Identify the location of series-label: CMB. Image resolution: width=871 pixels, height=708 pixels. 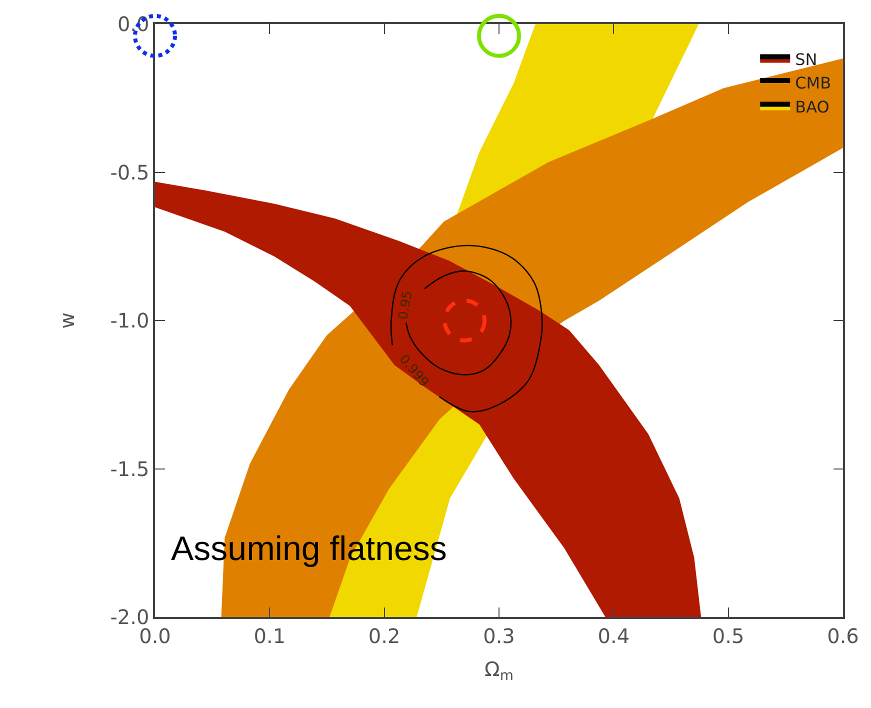
(813, 83).